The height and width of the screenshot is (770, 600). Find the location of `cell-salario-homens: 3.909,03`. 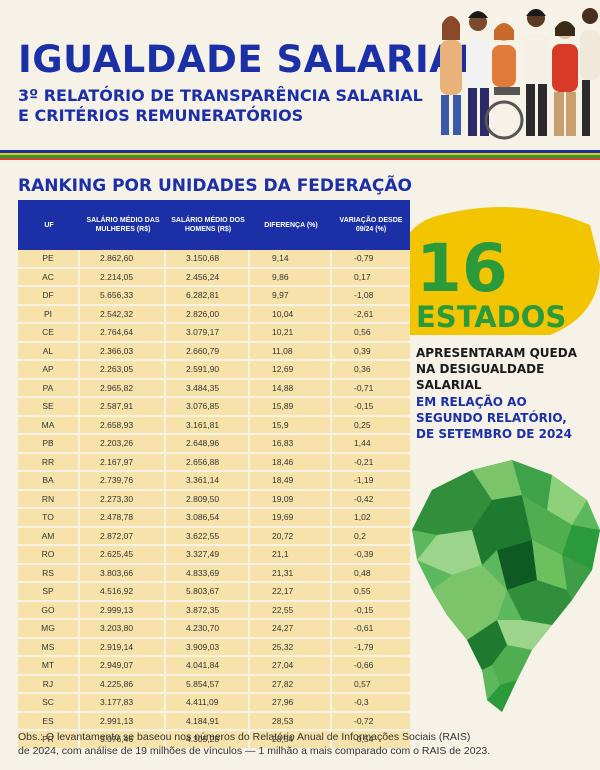

cell-salario-homens: 3.909,03 is located at coordinates (208, 647).